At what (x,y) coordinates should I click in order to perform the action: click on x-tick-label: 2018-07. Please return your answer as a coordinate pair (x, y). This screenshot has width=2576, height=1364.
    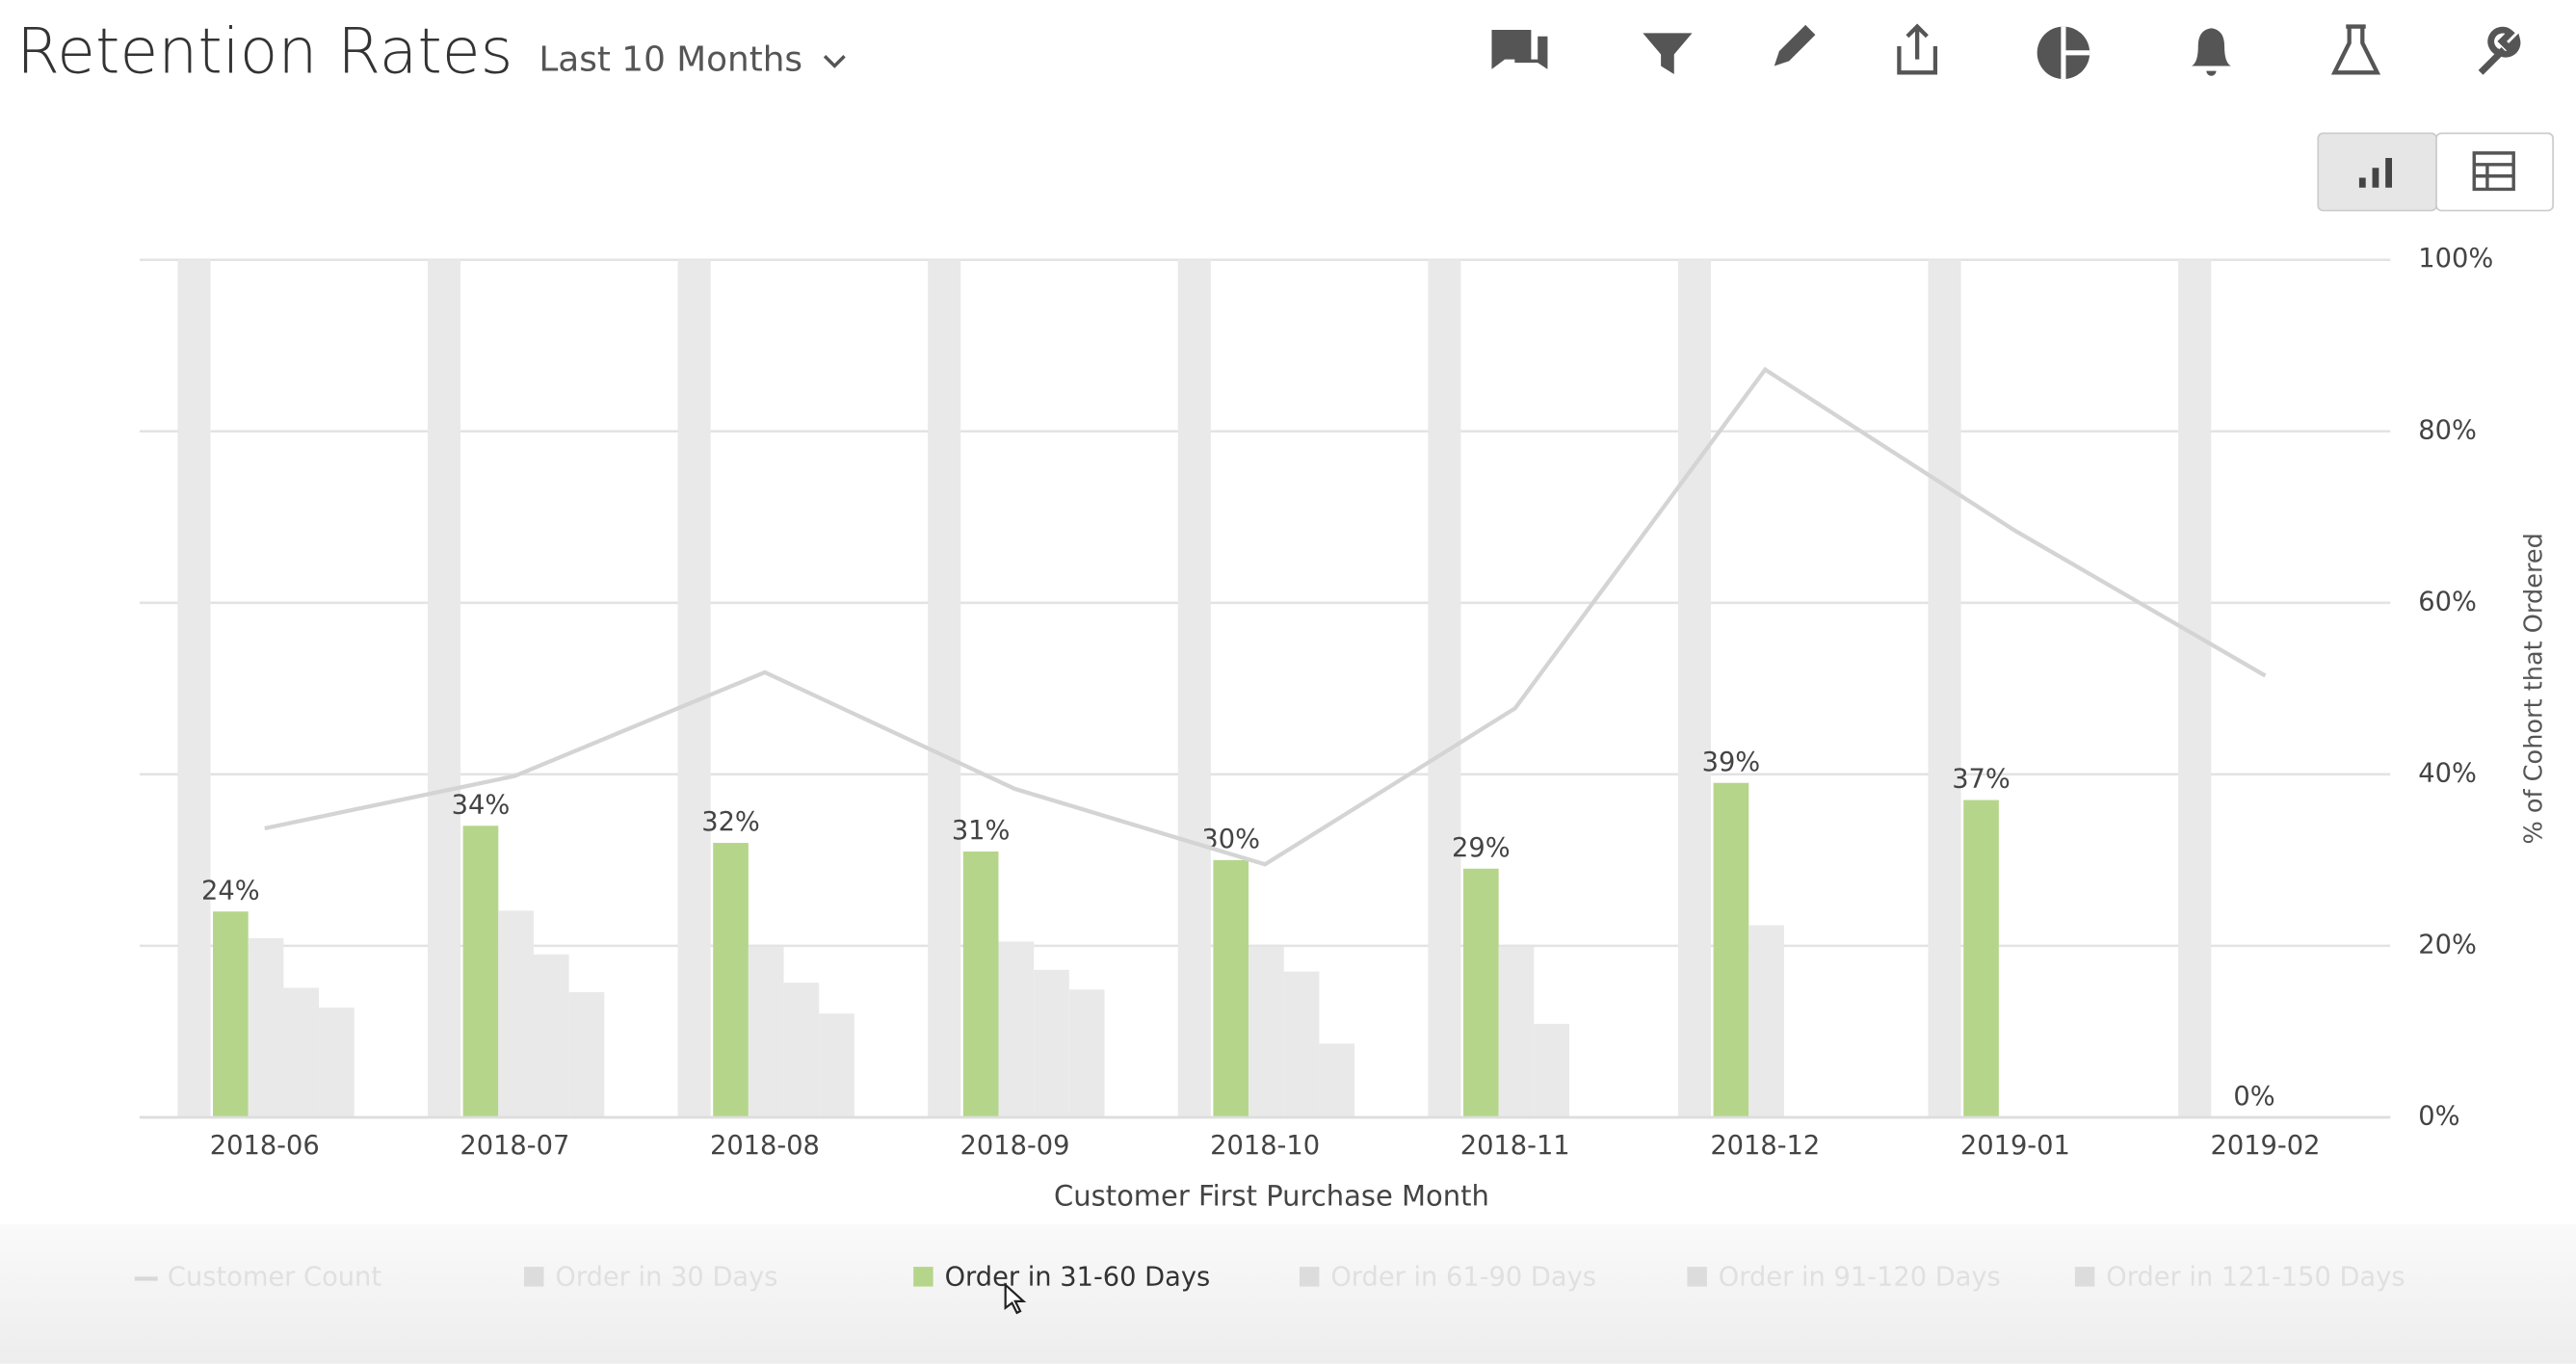
    Looking at the image, I should click on (514, 1146).